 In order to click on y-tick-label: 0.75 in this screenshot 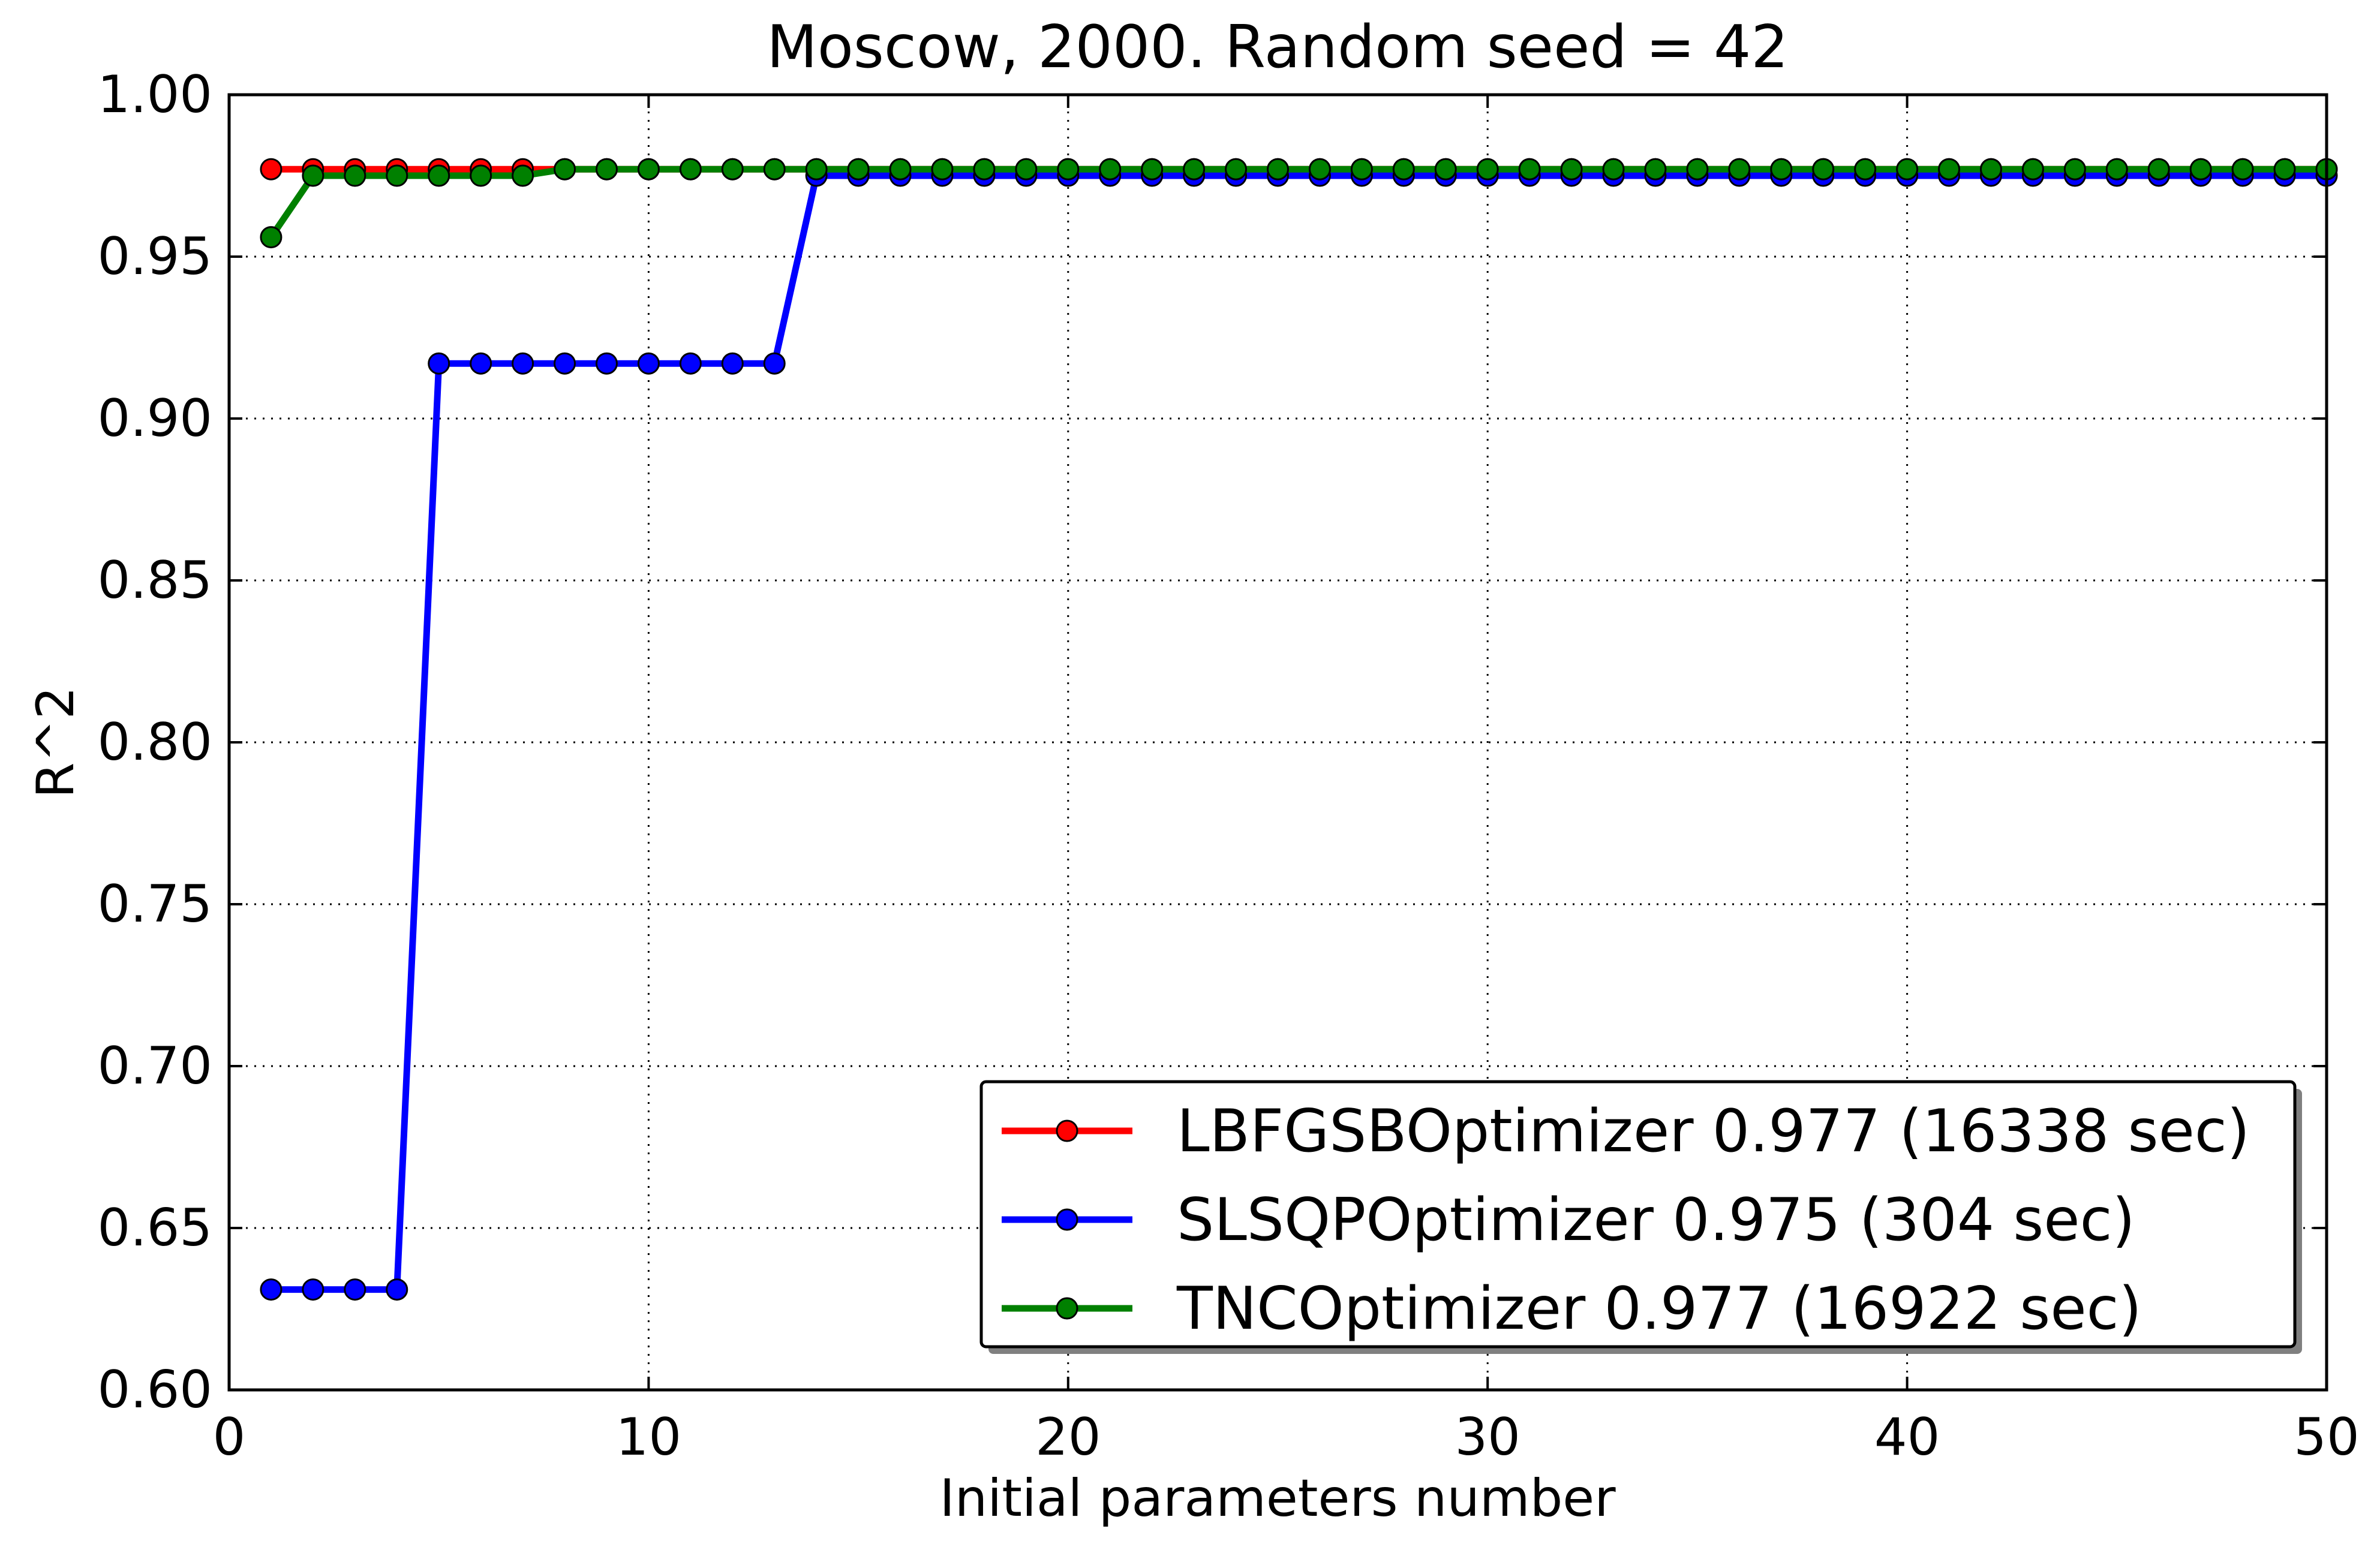, I will do `click(155, 904)`.